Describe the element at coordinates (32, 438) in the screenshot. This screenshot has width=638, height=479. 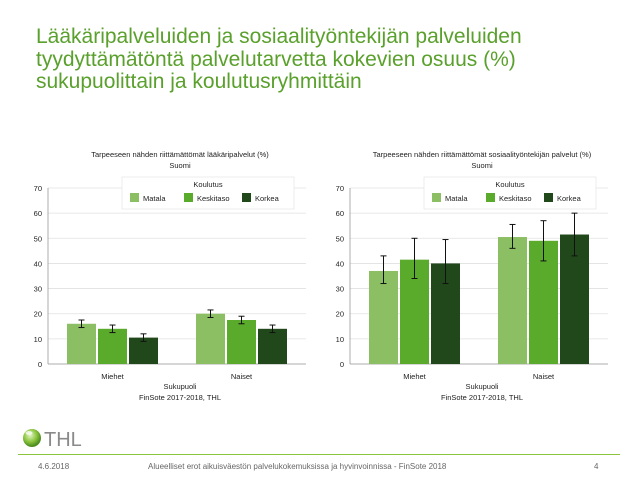
I see `logo-ball-icon` at that location.